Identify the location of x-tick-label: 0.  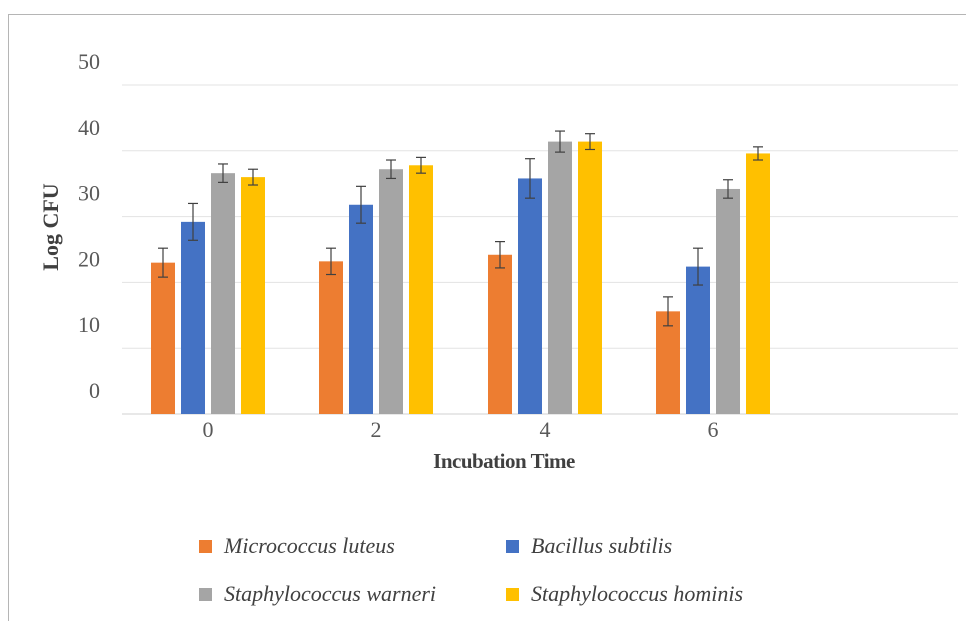
(208, 429).